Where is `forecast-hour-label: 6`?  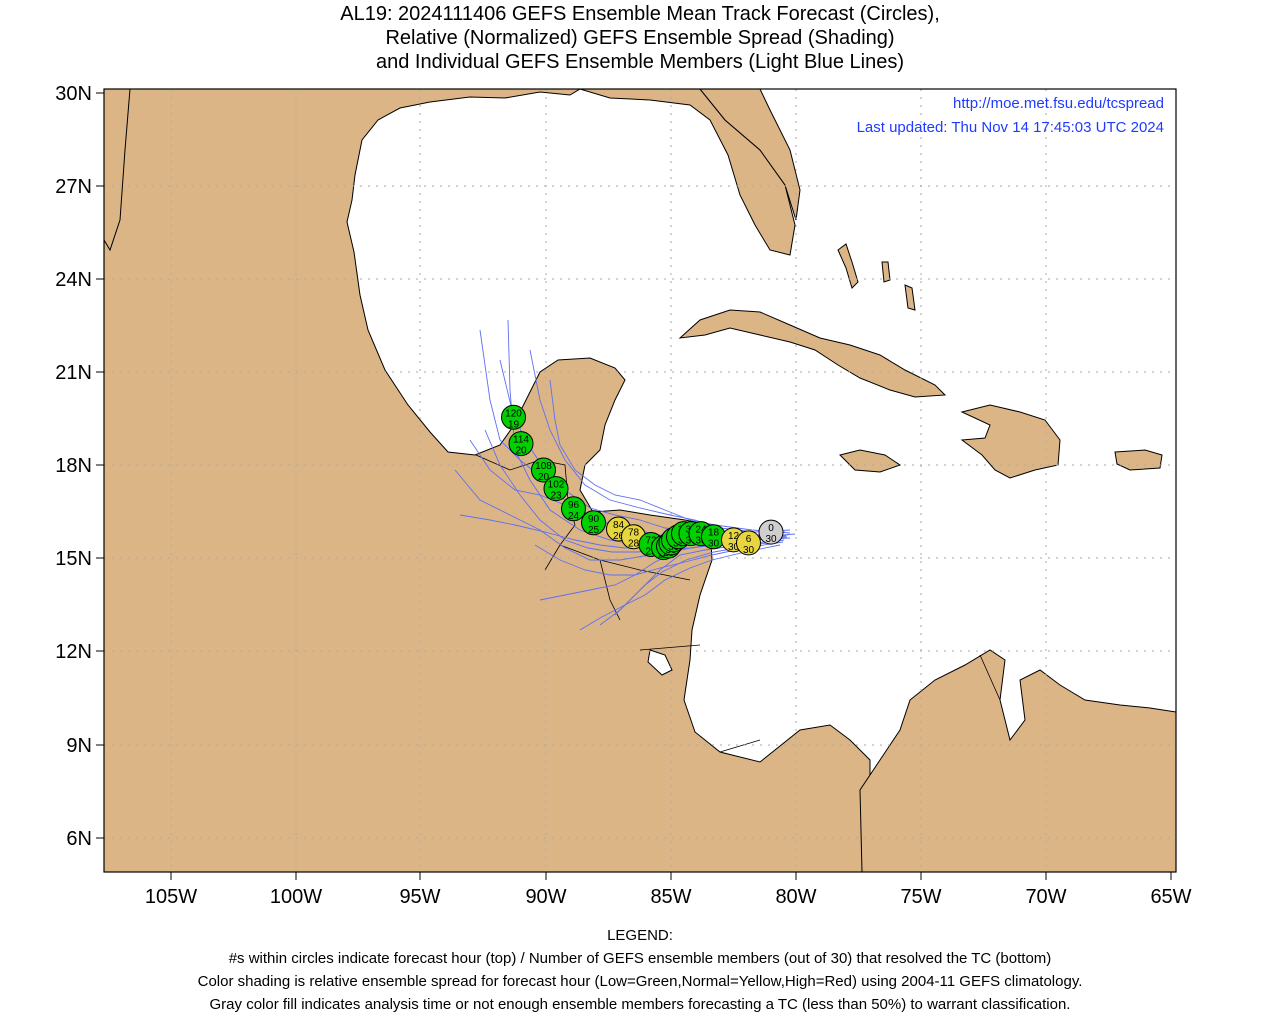
forecast-hour-label: 6 is located at coordinates (749, 539).